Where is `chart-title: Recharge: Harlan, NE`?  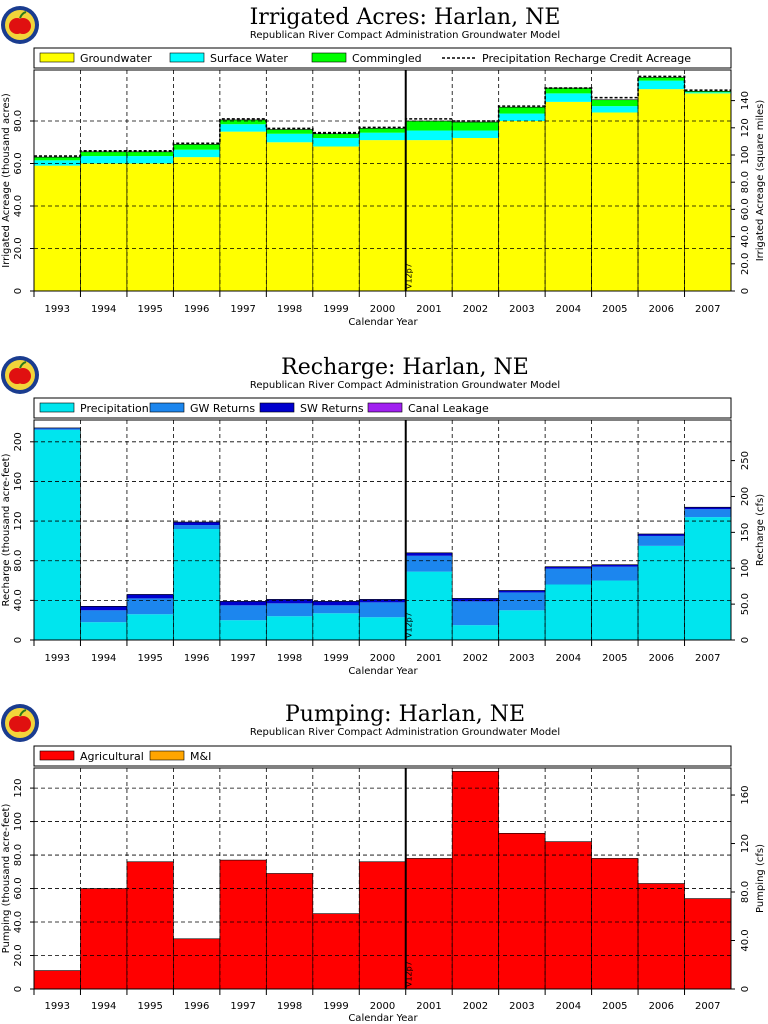
chart-title: Recharge: Harlan, NE is located at coordinates (405, 367).